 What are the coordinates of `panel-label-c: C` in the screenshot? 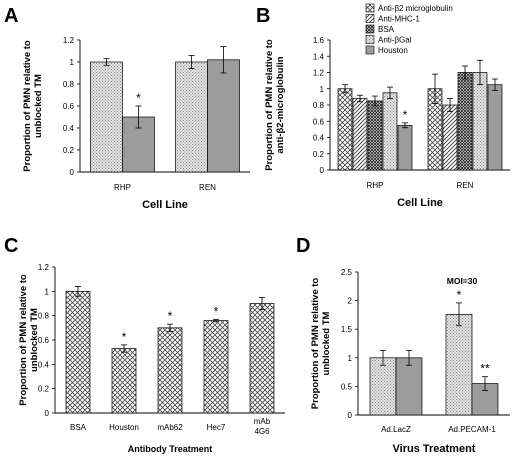 It's located at (11, 246).